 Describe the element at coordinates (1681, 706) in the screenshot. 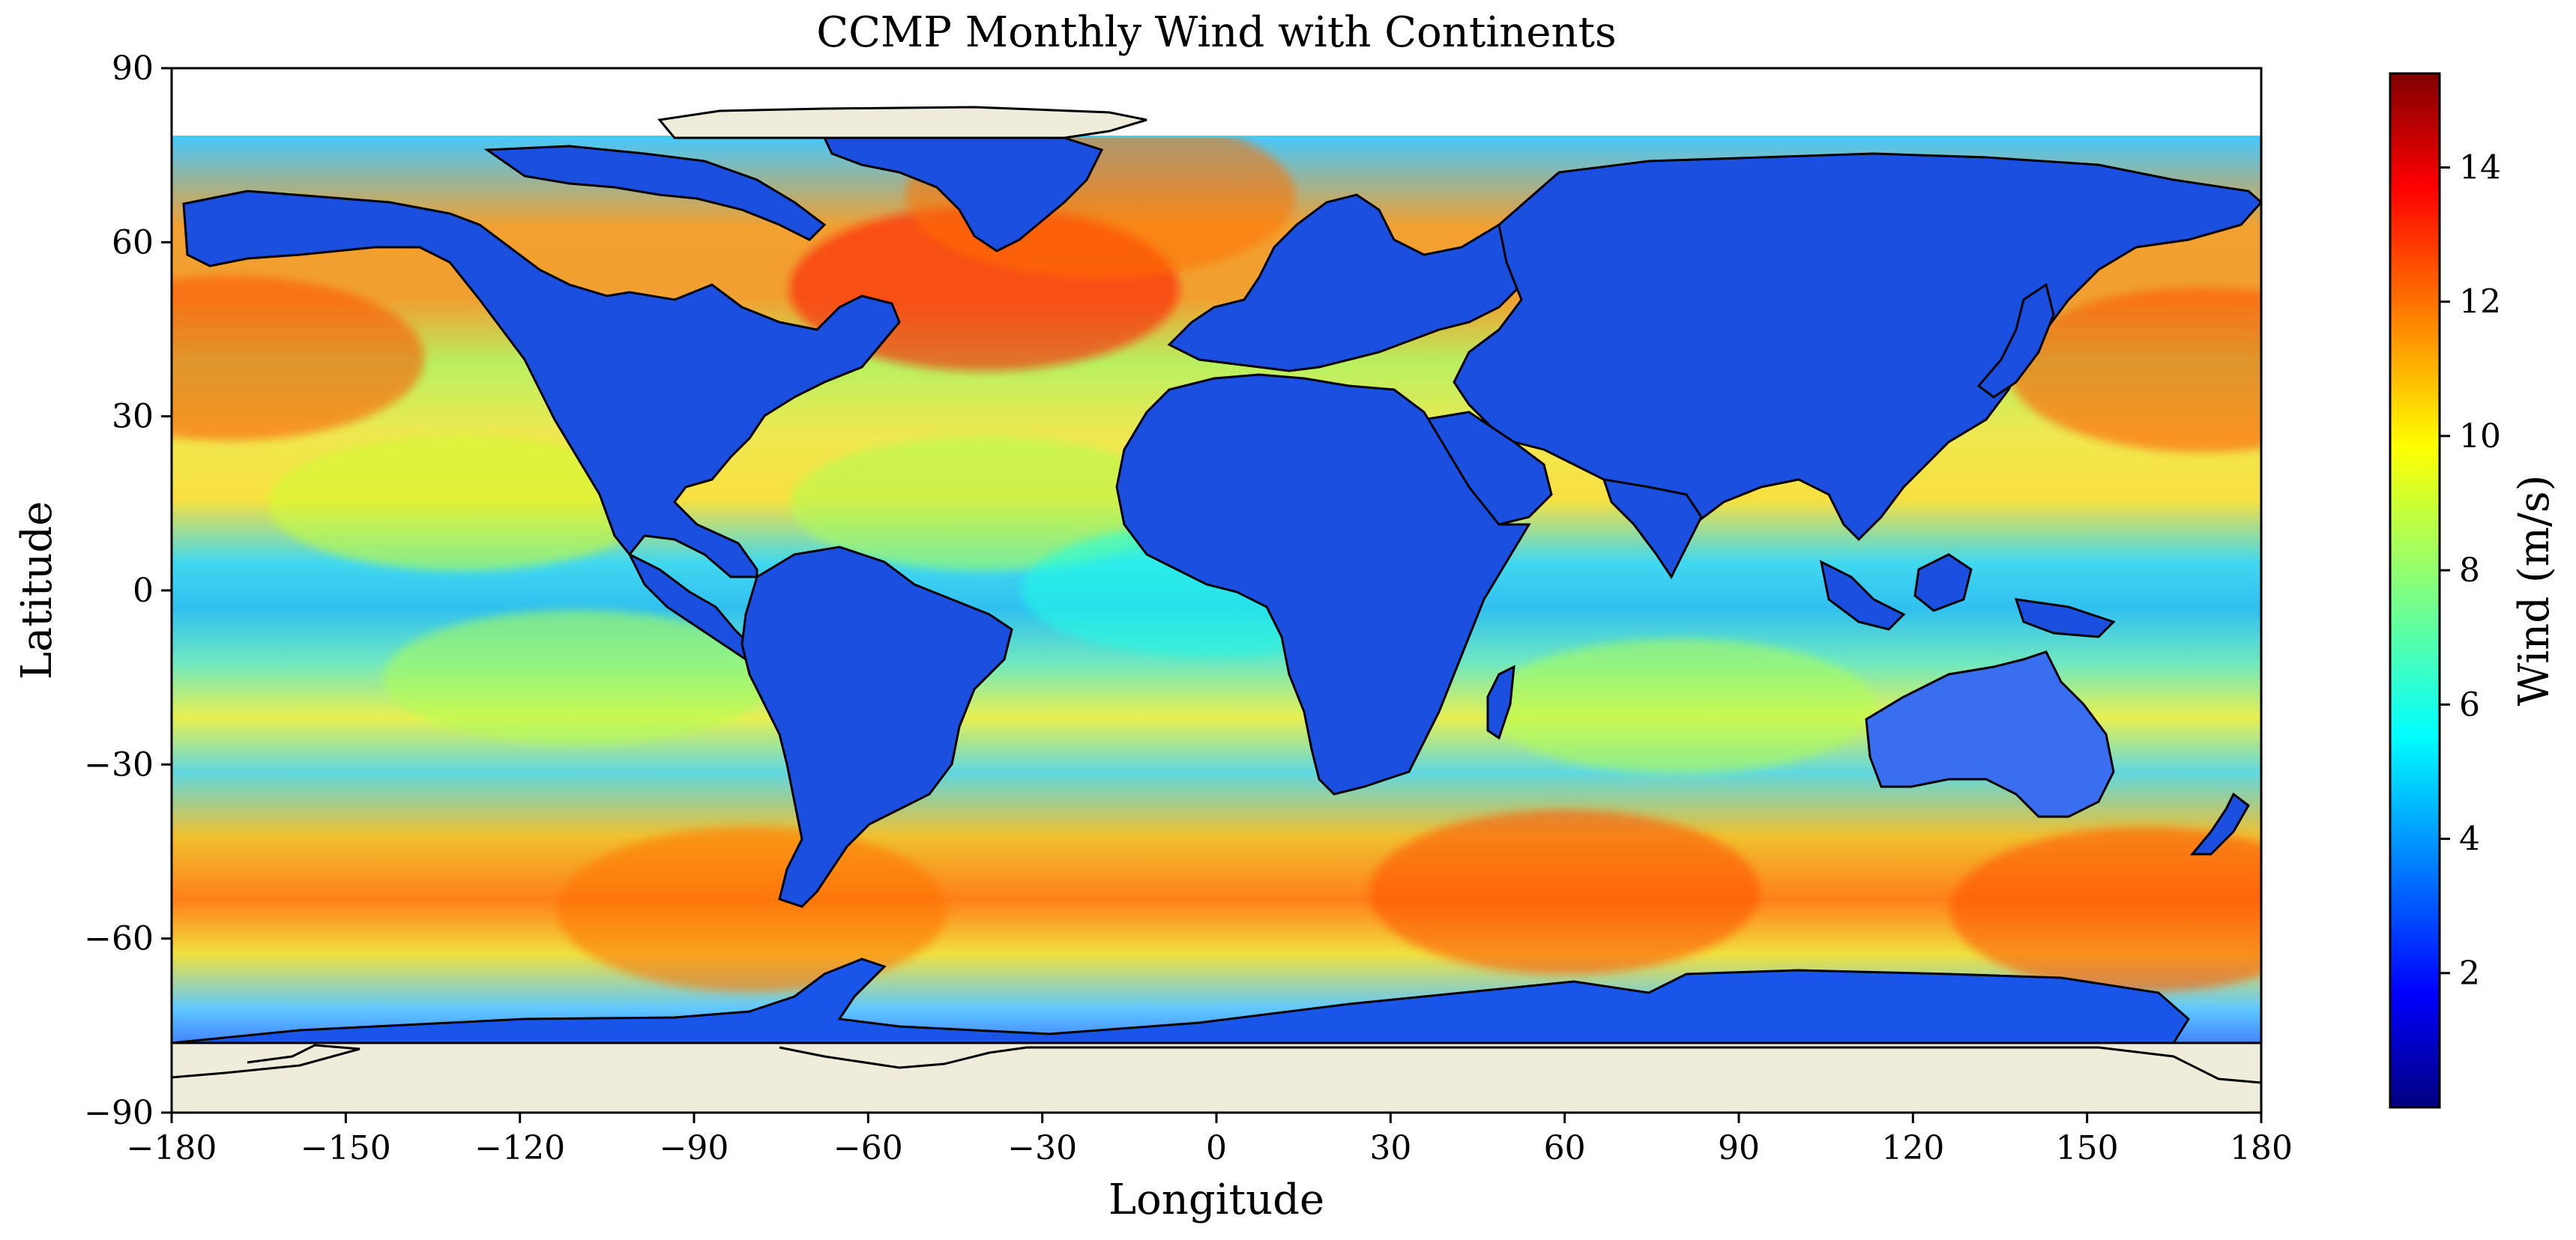

I see `wind-feature-indian-ocean-trades` at that location.